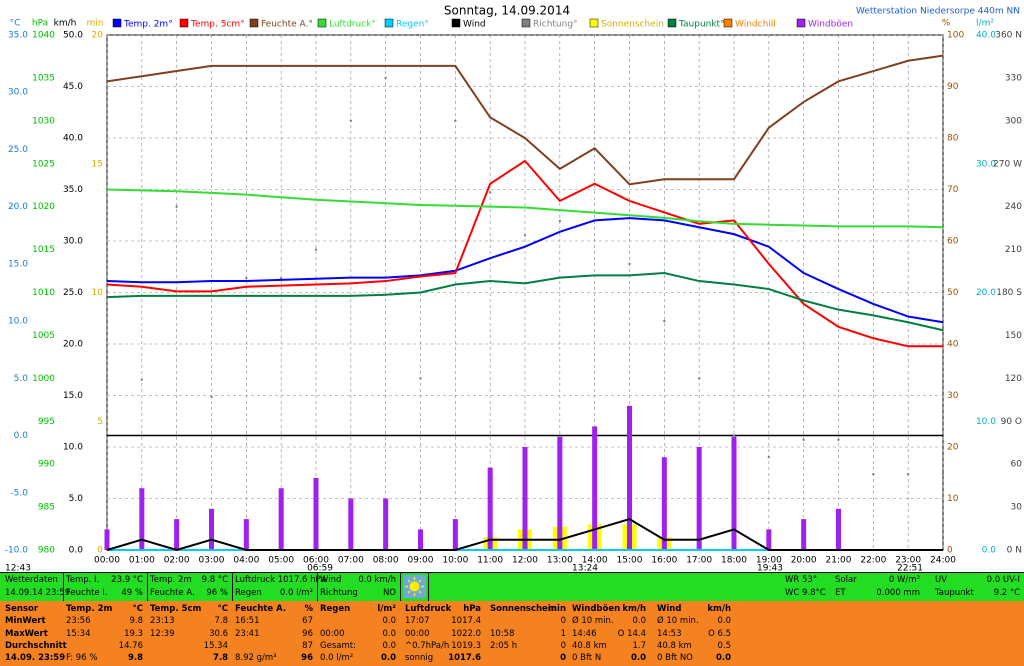 This screenshot has width=1024, height=666. I want to click on cell: Luftdruck, so click(428, 609).